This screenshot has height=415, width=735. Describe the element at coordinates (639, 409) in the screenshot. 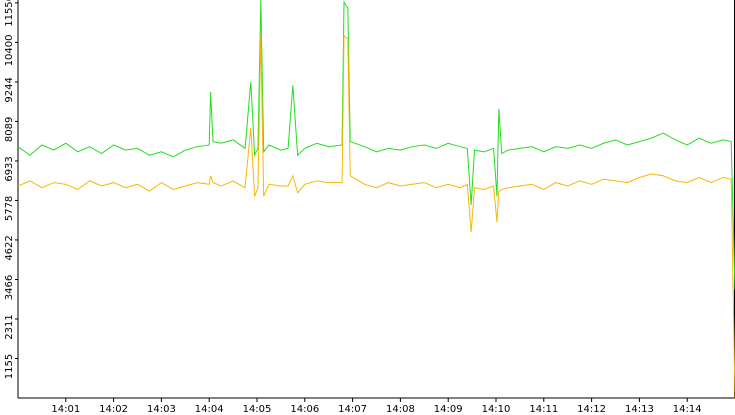

I see `x-tick-label: 14:13` at that location.